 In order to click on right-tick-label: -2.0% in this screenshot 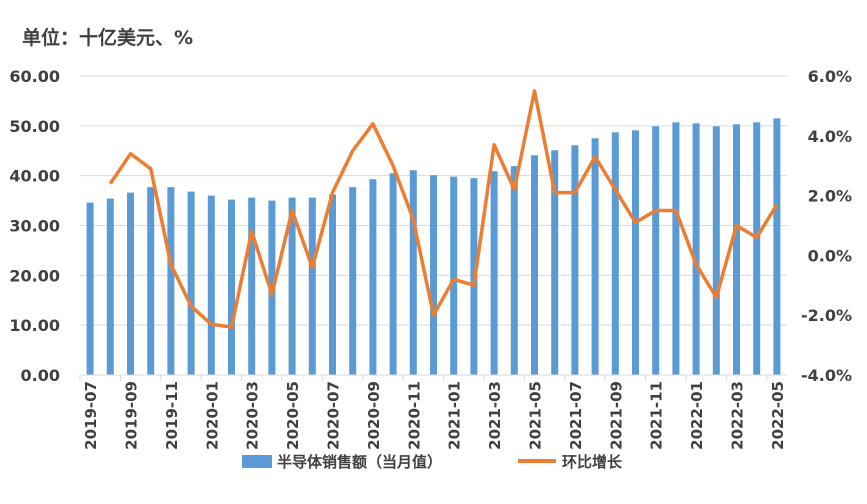, I will do `click(826, 315)`.